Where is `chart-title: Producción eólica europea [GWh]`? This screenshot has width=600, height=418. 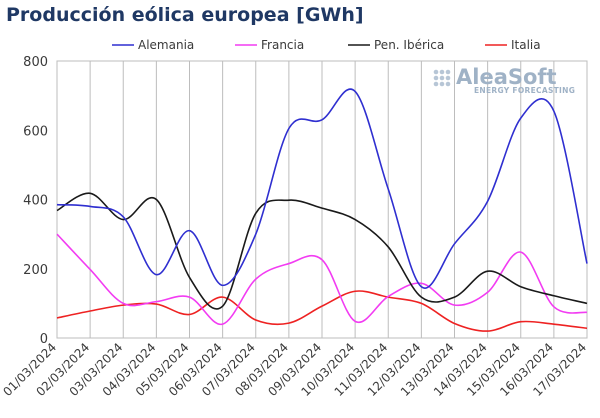 chart-title: Producción eólica europea [GWh] is located at coordinates (185, 15).